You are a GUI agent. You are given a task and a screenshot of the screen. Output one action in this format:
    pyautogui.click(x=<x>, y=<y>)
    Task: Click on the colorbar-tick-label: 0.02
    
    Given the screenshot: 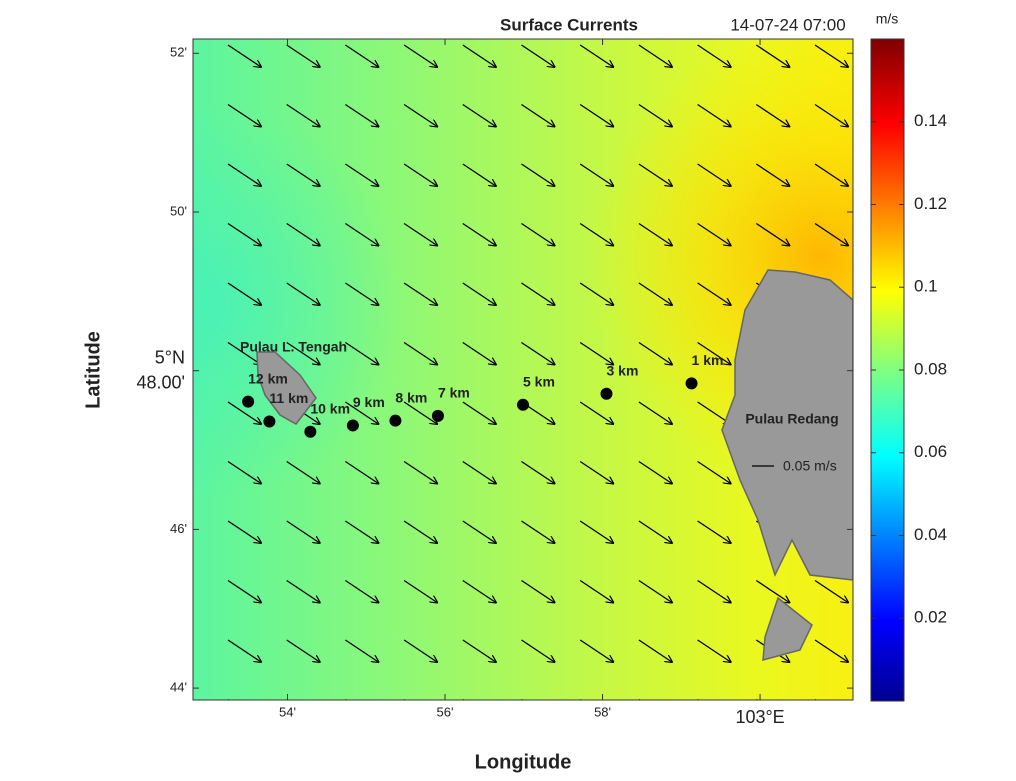 What is the action you would take?
    pyautogui.click(x=930, y=617)
    